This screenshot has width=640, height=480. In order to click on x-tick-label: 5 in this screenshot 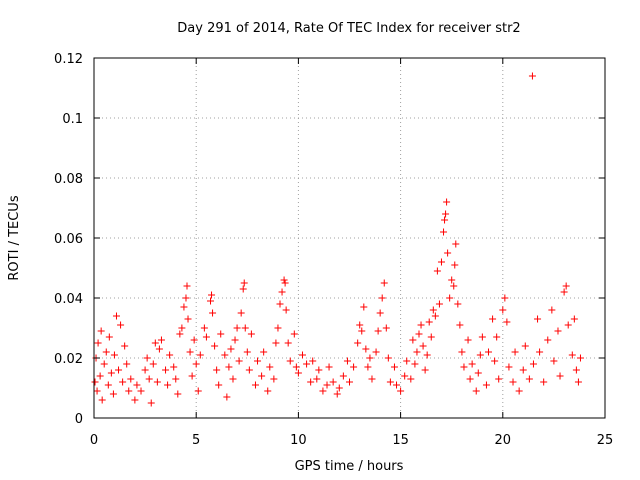, I will do `click(196, 440)`.